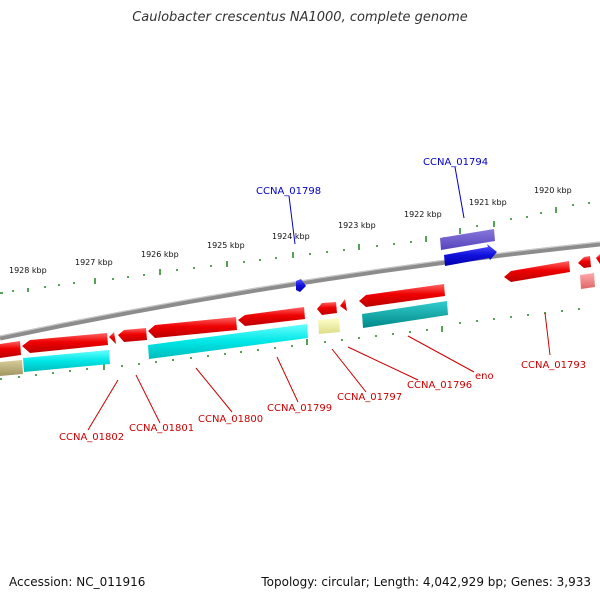 This screenshot has width=600, height=600. What do you see at coordinates (343, 305) in the screenshot?
I see `gene-ccna-01796-a` at bounding box center [343, 305].